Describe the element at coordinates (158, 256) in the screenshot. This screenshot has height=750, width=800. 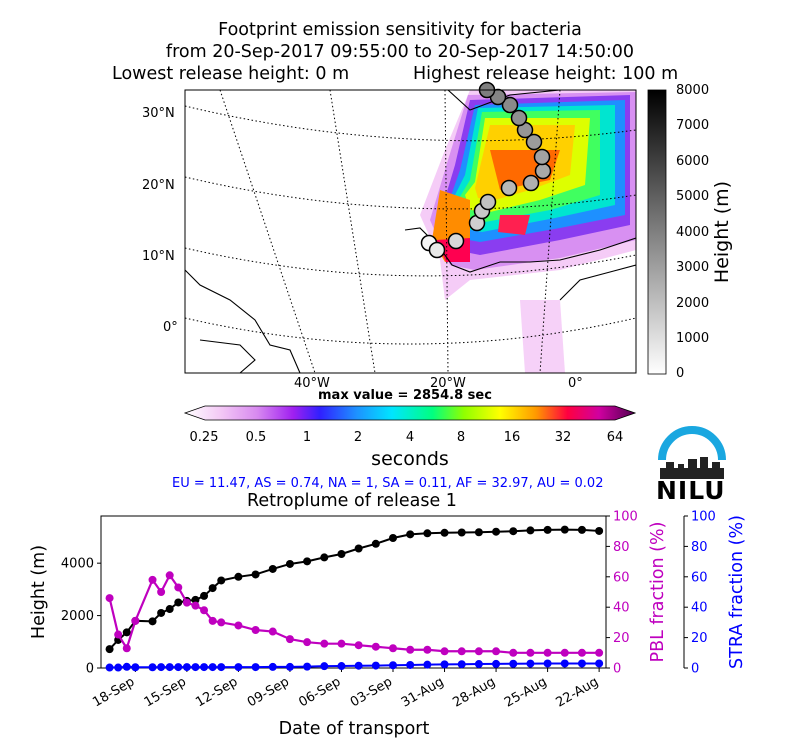
I see `lat-label-10: 10°N` at that location.